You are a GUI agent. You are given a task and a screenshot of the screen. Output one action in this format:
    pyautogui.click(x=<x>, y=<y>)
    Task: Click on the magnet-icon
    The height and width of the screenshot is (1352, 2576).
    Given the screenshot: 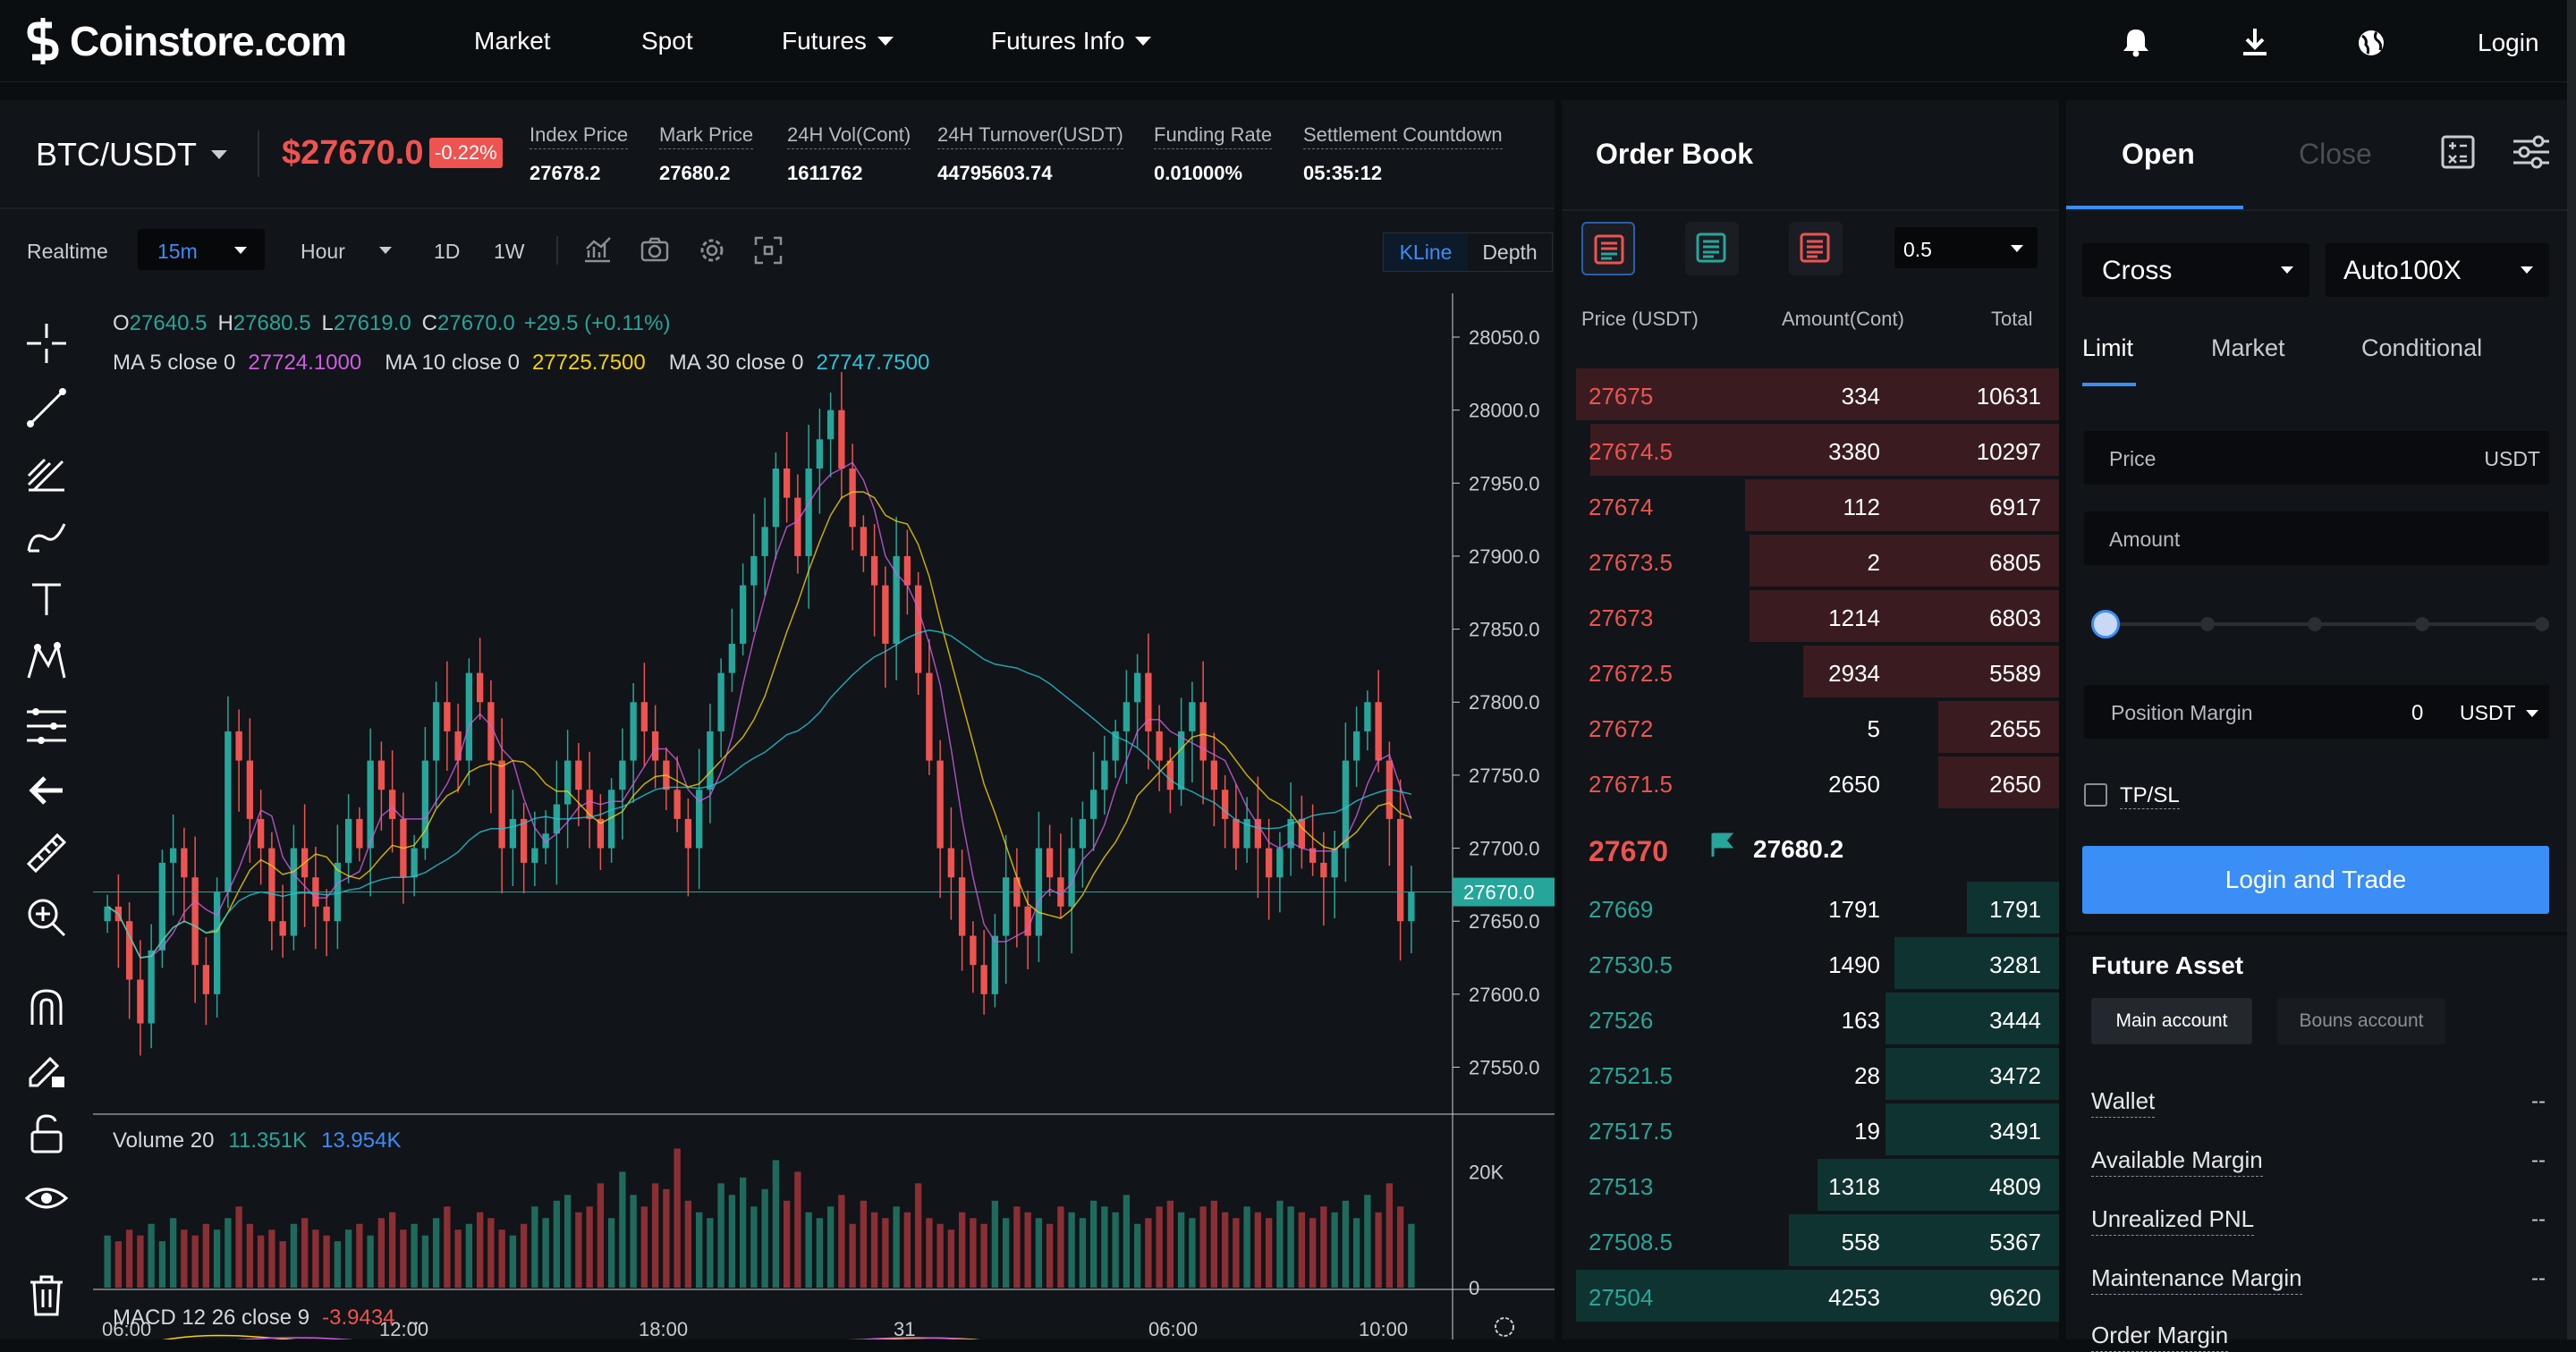 What is the action you would take?
    pyautogui.click(x=46, y=1007)
    